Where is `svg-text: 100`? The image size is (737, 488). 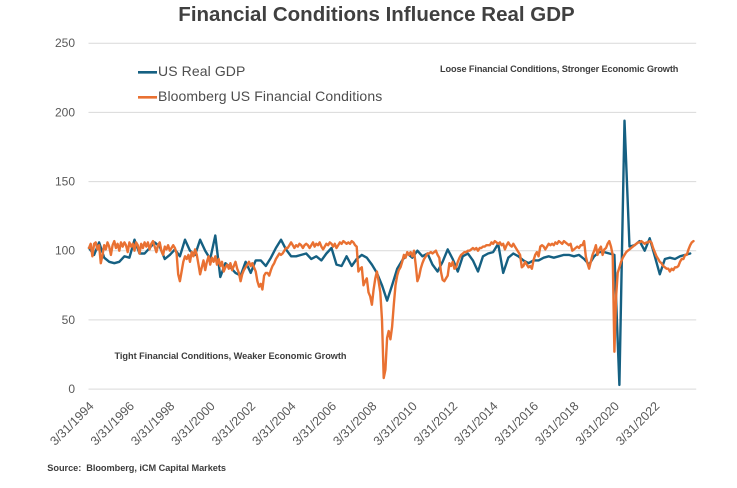 svg-text: 100 is located at coordinates (65, 251).